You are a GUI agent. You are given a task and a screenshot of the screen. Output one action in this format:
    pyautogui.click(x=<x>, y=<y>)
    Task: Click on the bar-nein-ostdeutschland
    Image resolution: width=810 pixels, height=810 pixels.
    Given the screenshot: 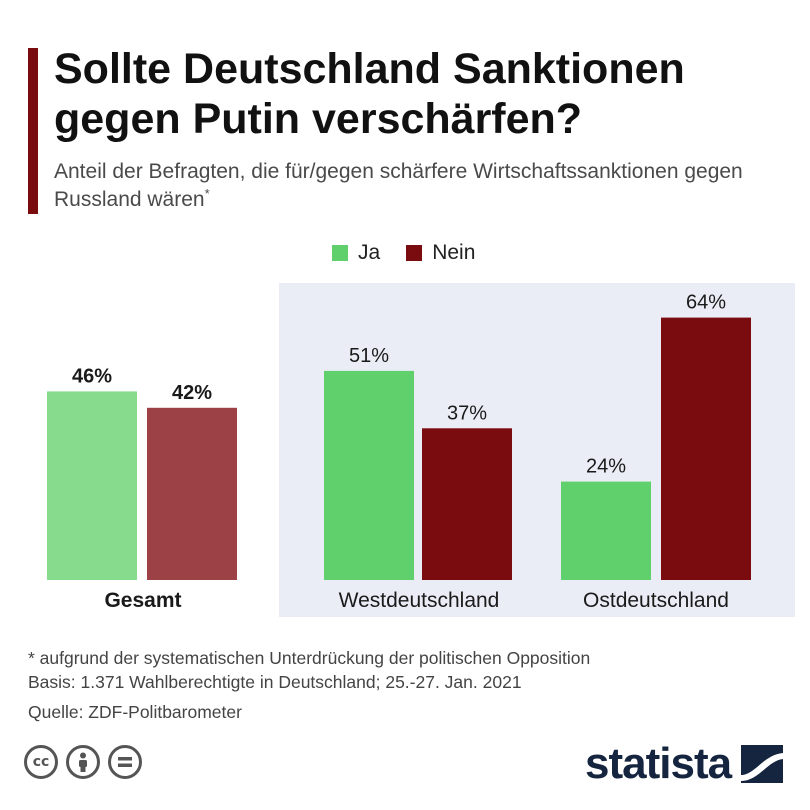 What is the action you would take?
    pyautogui.click(x=706, y=448)
    